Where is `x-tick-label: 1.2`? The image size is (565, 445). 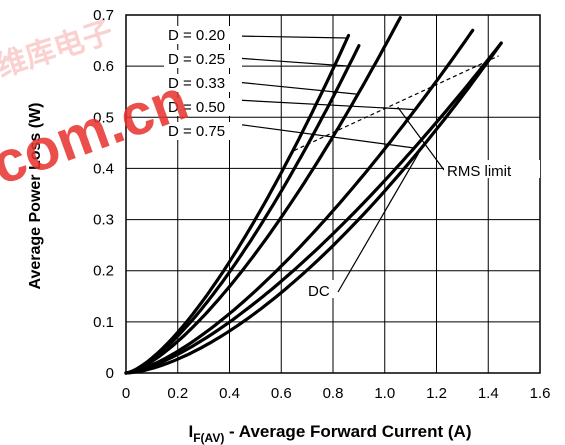
x-tick-label: 1.2 is located at coordinates (436, 393).